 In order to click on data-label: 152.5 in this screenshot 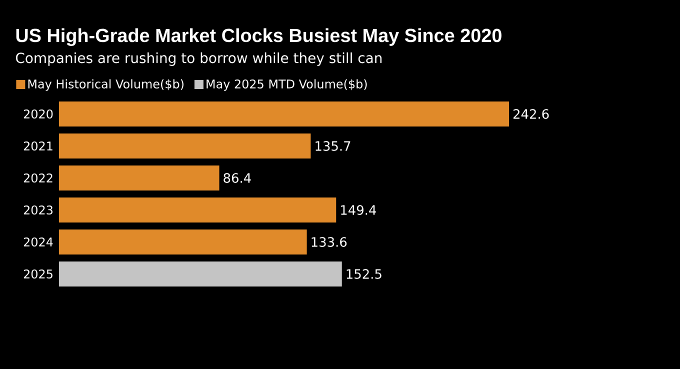, I will do `click(364, 274)`.